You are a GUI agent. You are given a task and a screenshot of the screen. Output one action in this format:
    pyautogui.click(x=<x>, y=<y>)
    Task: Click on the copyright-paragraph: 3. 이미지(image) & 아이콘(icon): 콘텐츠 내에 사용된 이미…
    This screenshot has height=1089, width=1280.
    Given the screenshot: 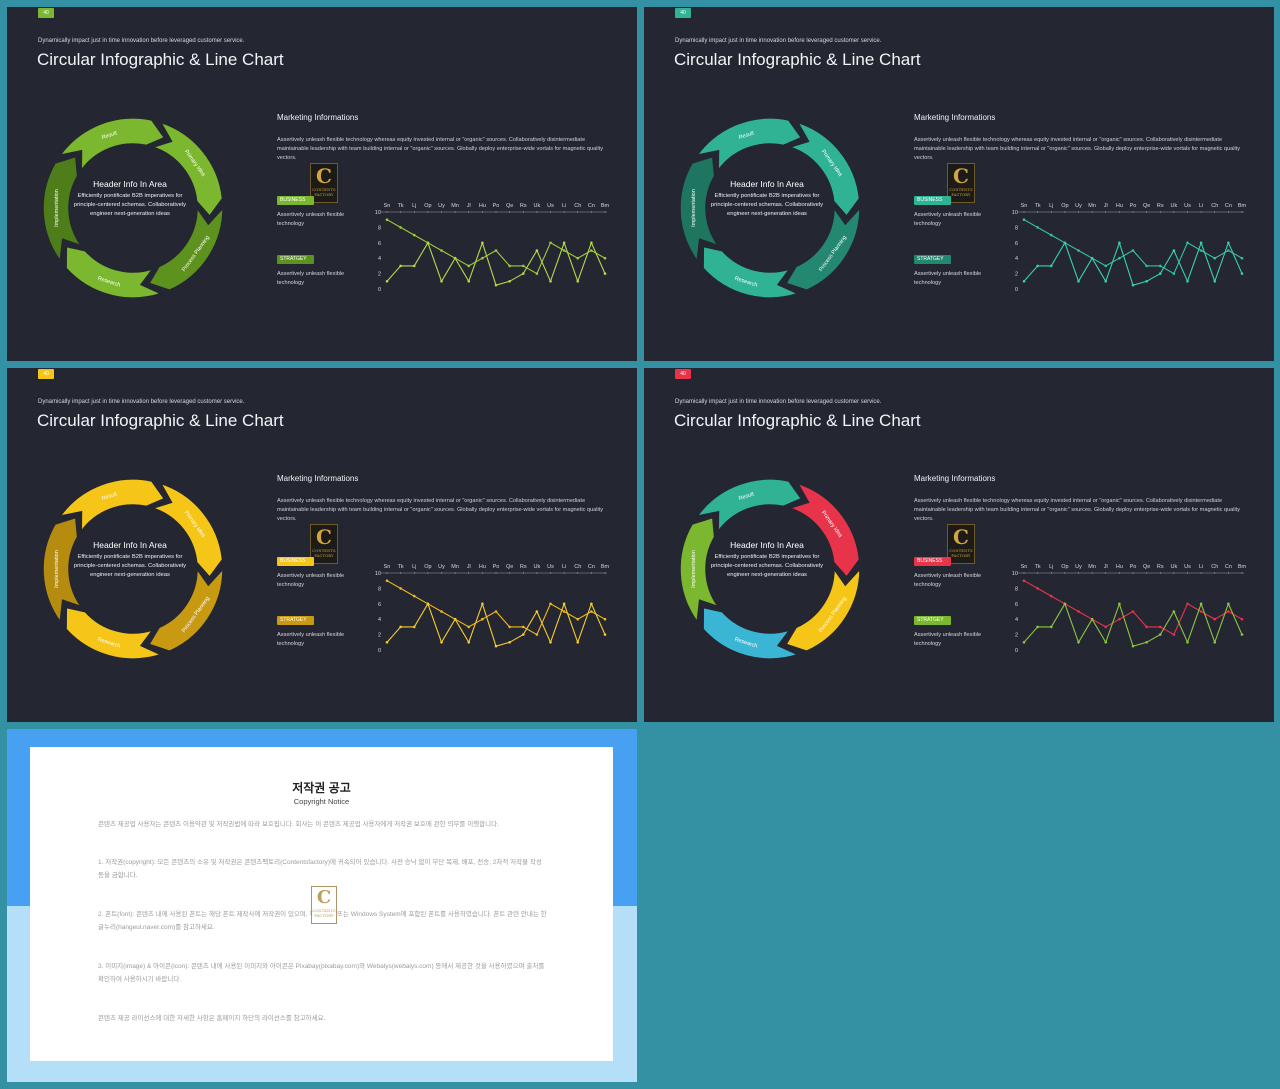 What is the action you would take?
    pyautogui.click(x=321, y=973)
    